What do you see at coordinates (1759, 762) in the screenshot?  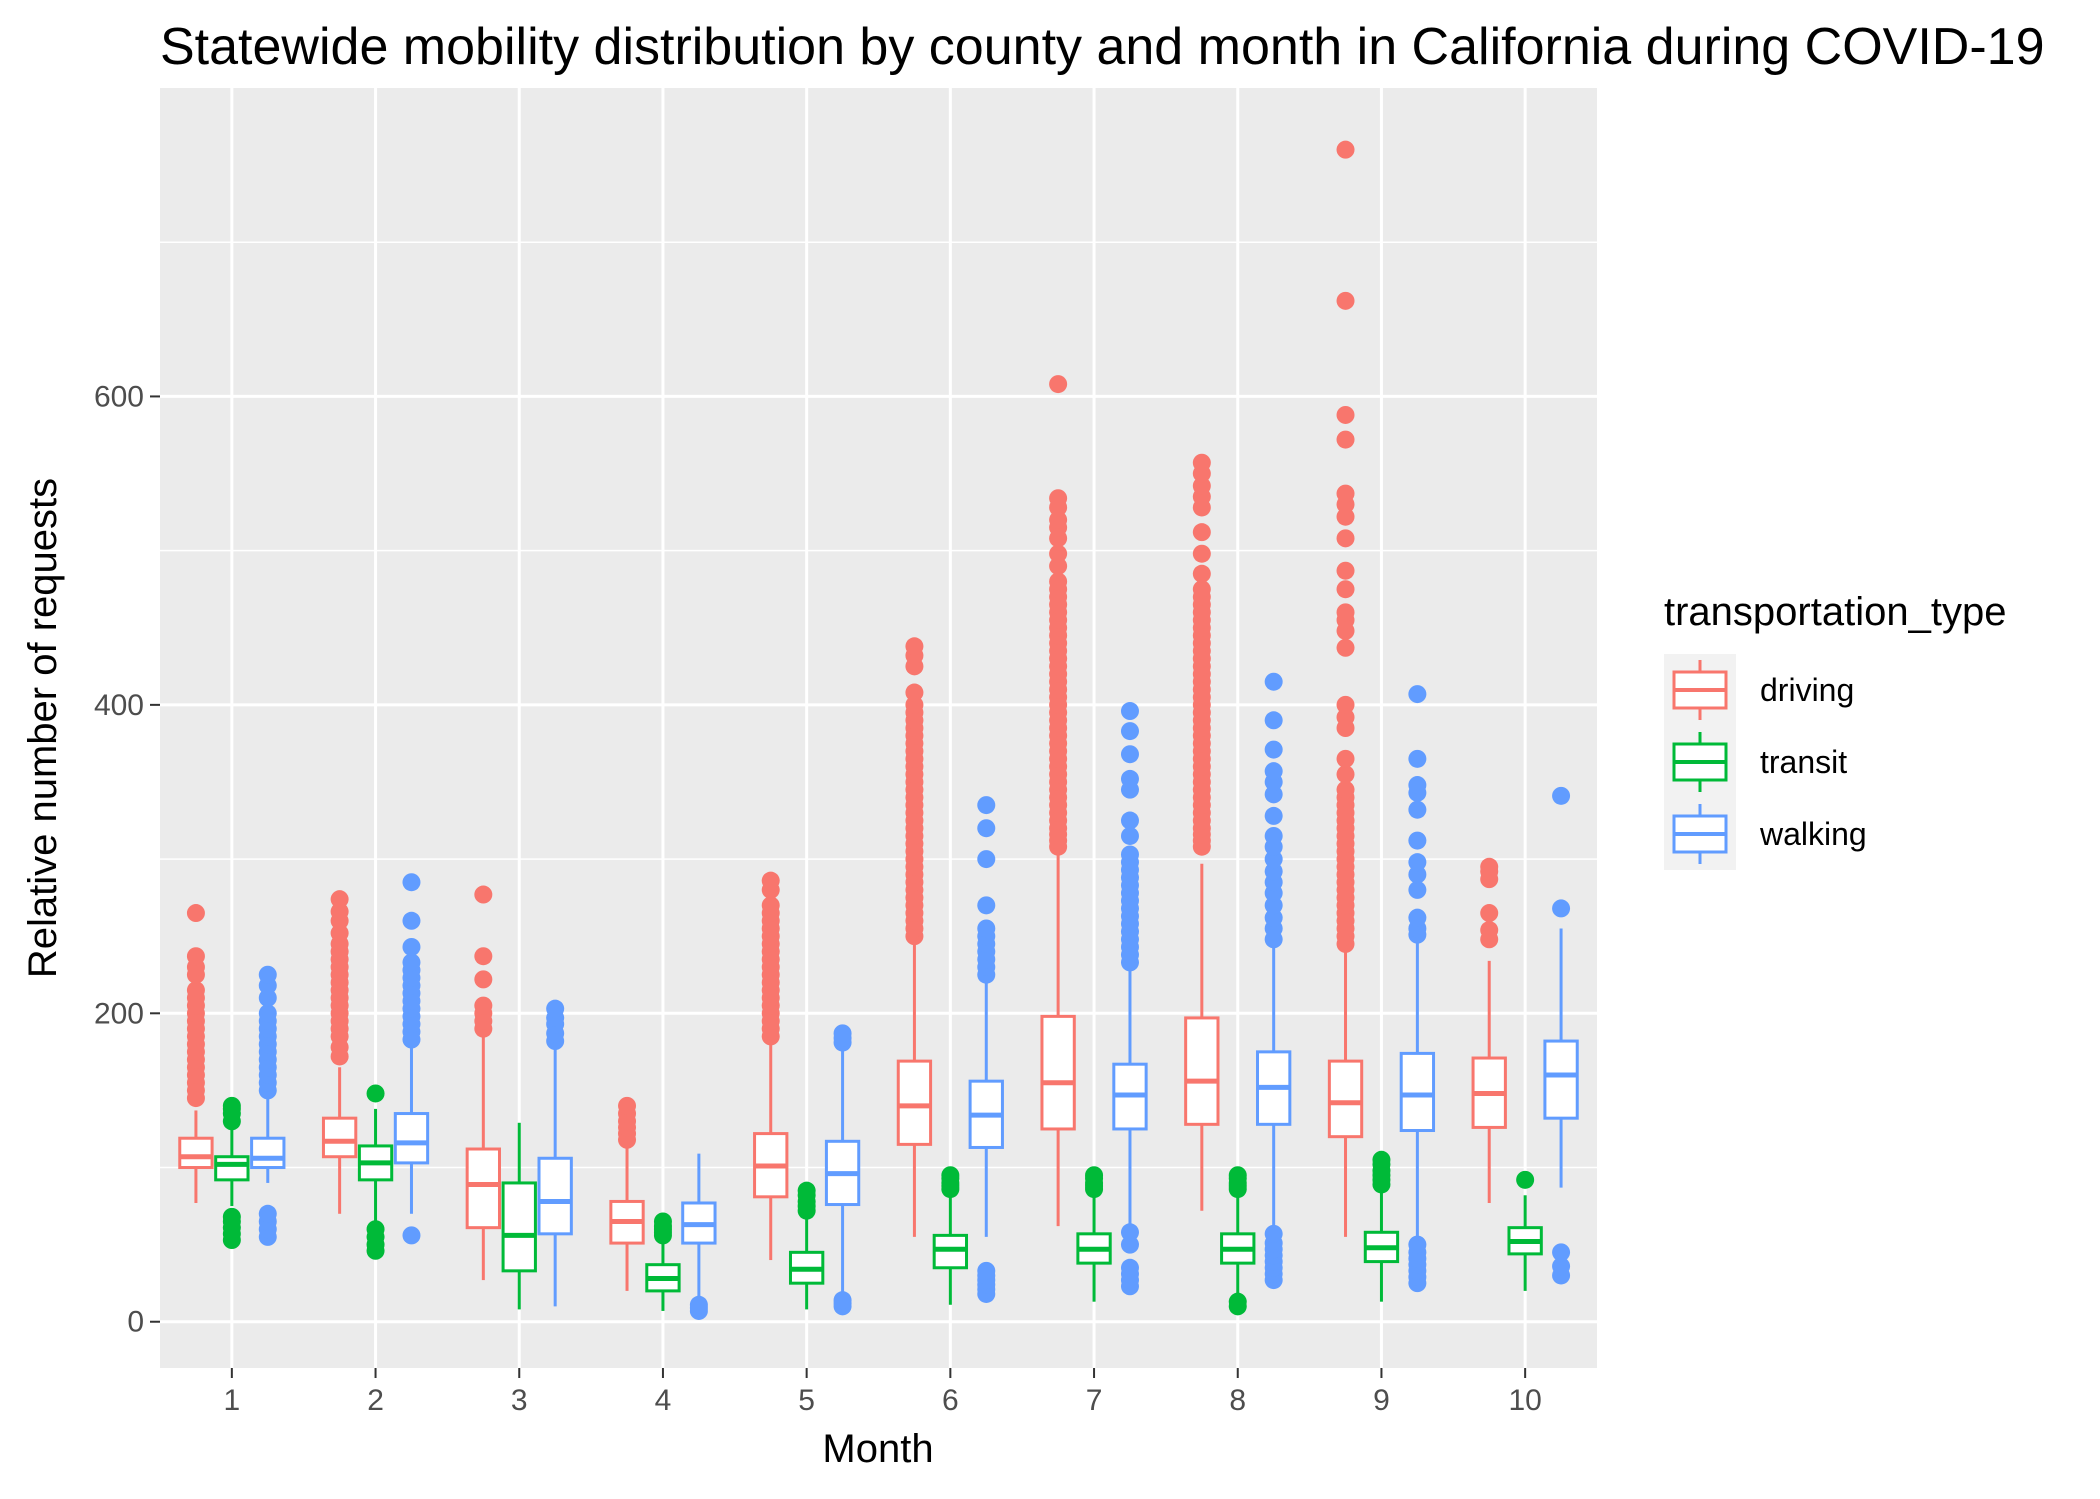 I see `legend-key-transit: transit` at bounding box center [1759, 762].